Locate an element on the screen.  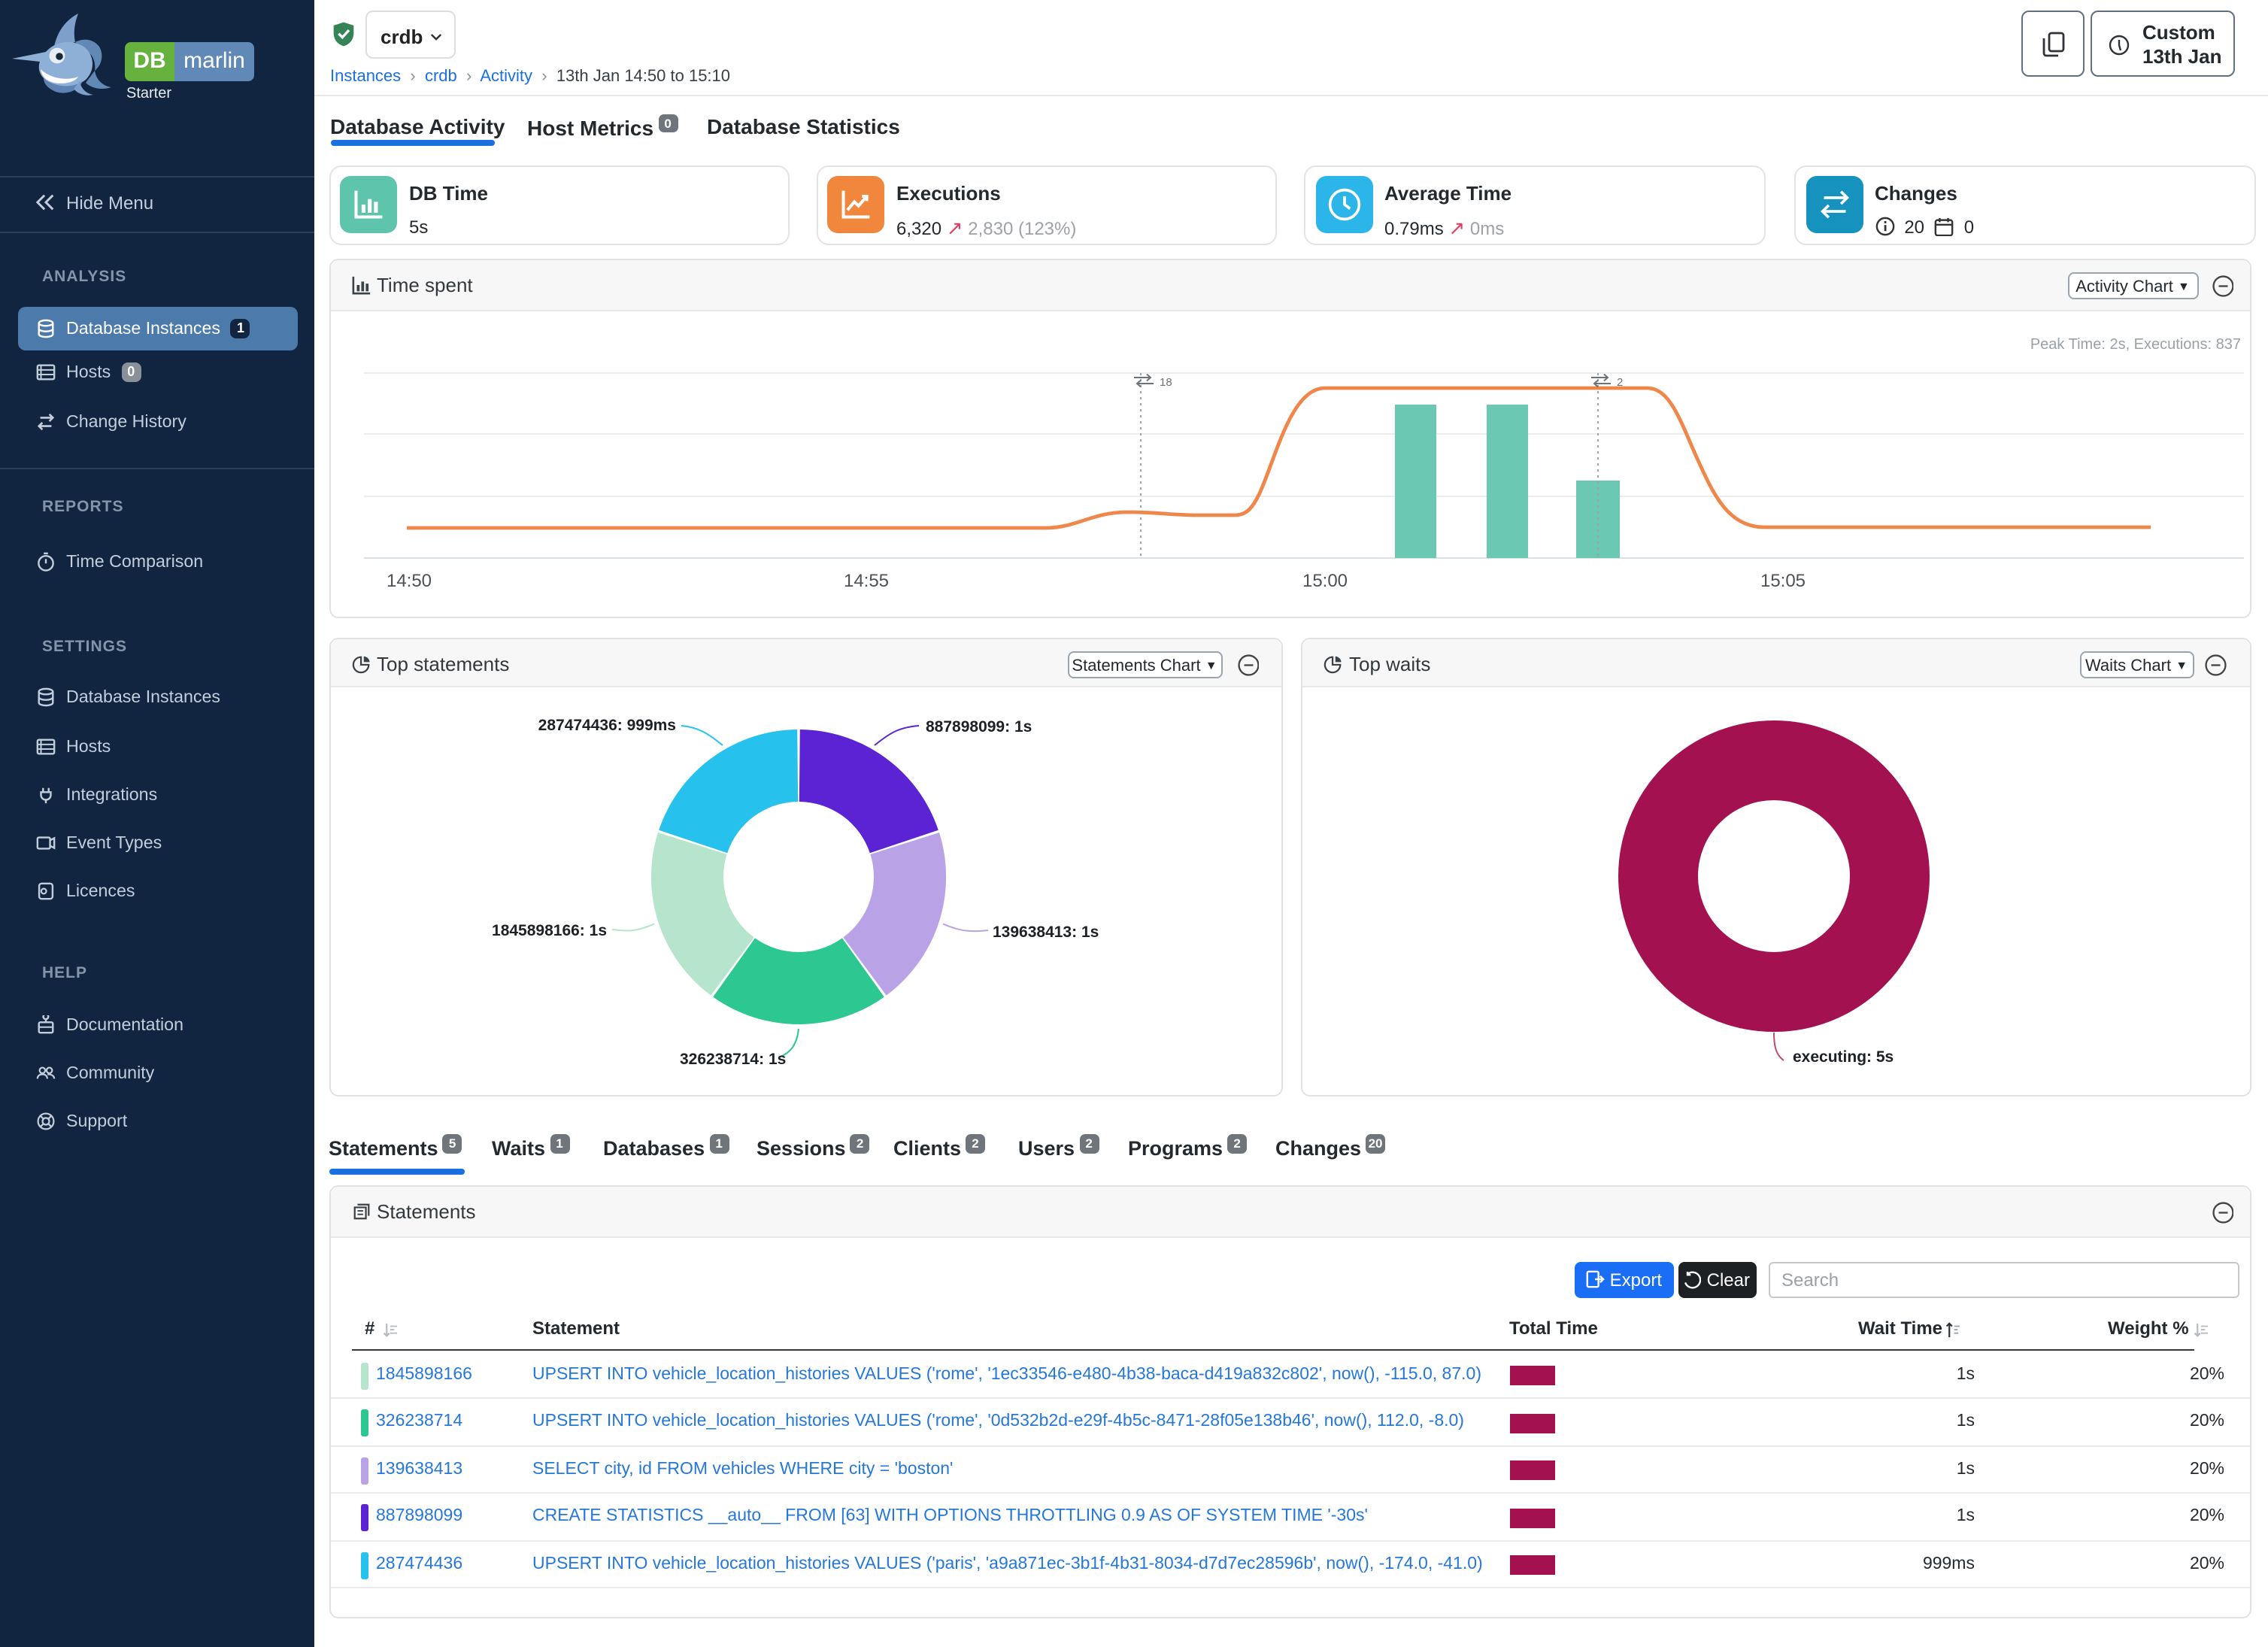
svg-text: 15:05 is located at coordinates (1782, 580).